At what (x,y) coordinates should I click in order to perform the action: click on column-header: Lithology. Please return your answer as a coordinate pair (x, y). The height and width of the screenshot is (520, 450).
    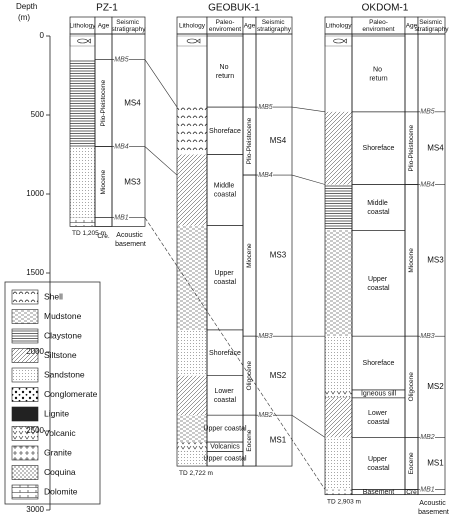
    Looking at the image, I should click on (338, 25).